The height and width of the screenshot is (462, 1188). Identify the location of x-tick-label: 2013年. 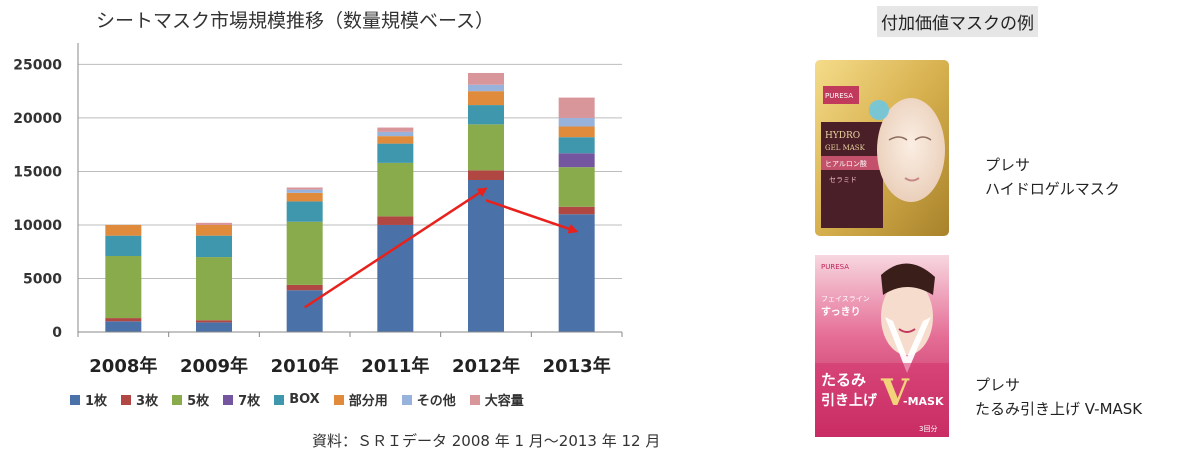
(577, 366).